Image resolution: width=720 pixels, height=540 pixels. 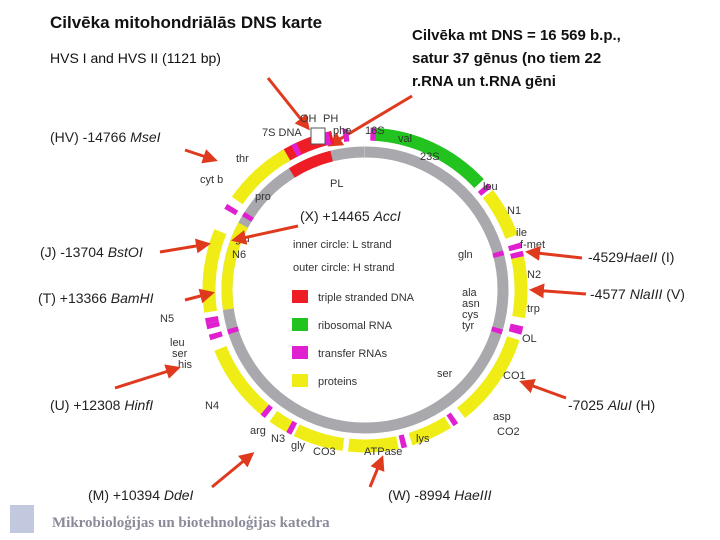 I want to click on gene-label: phe, so click(x=342, y=131).